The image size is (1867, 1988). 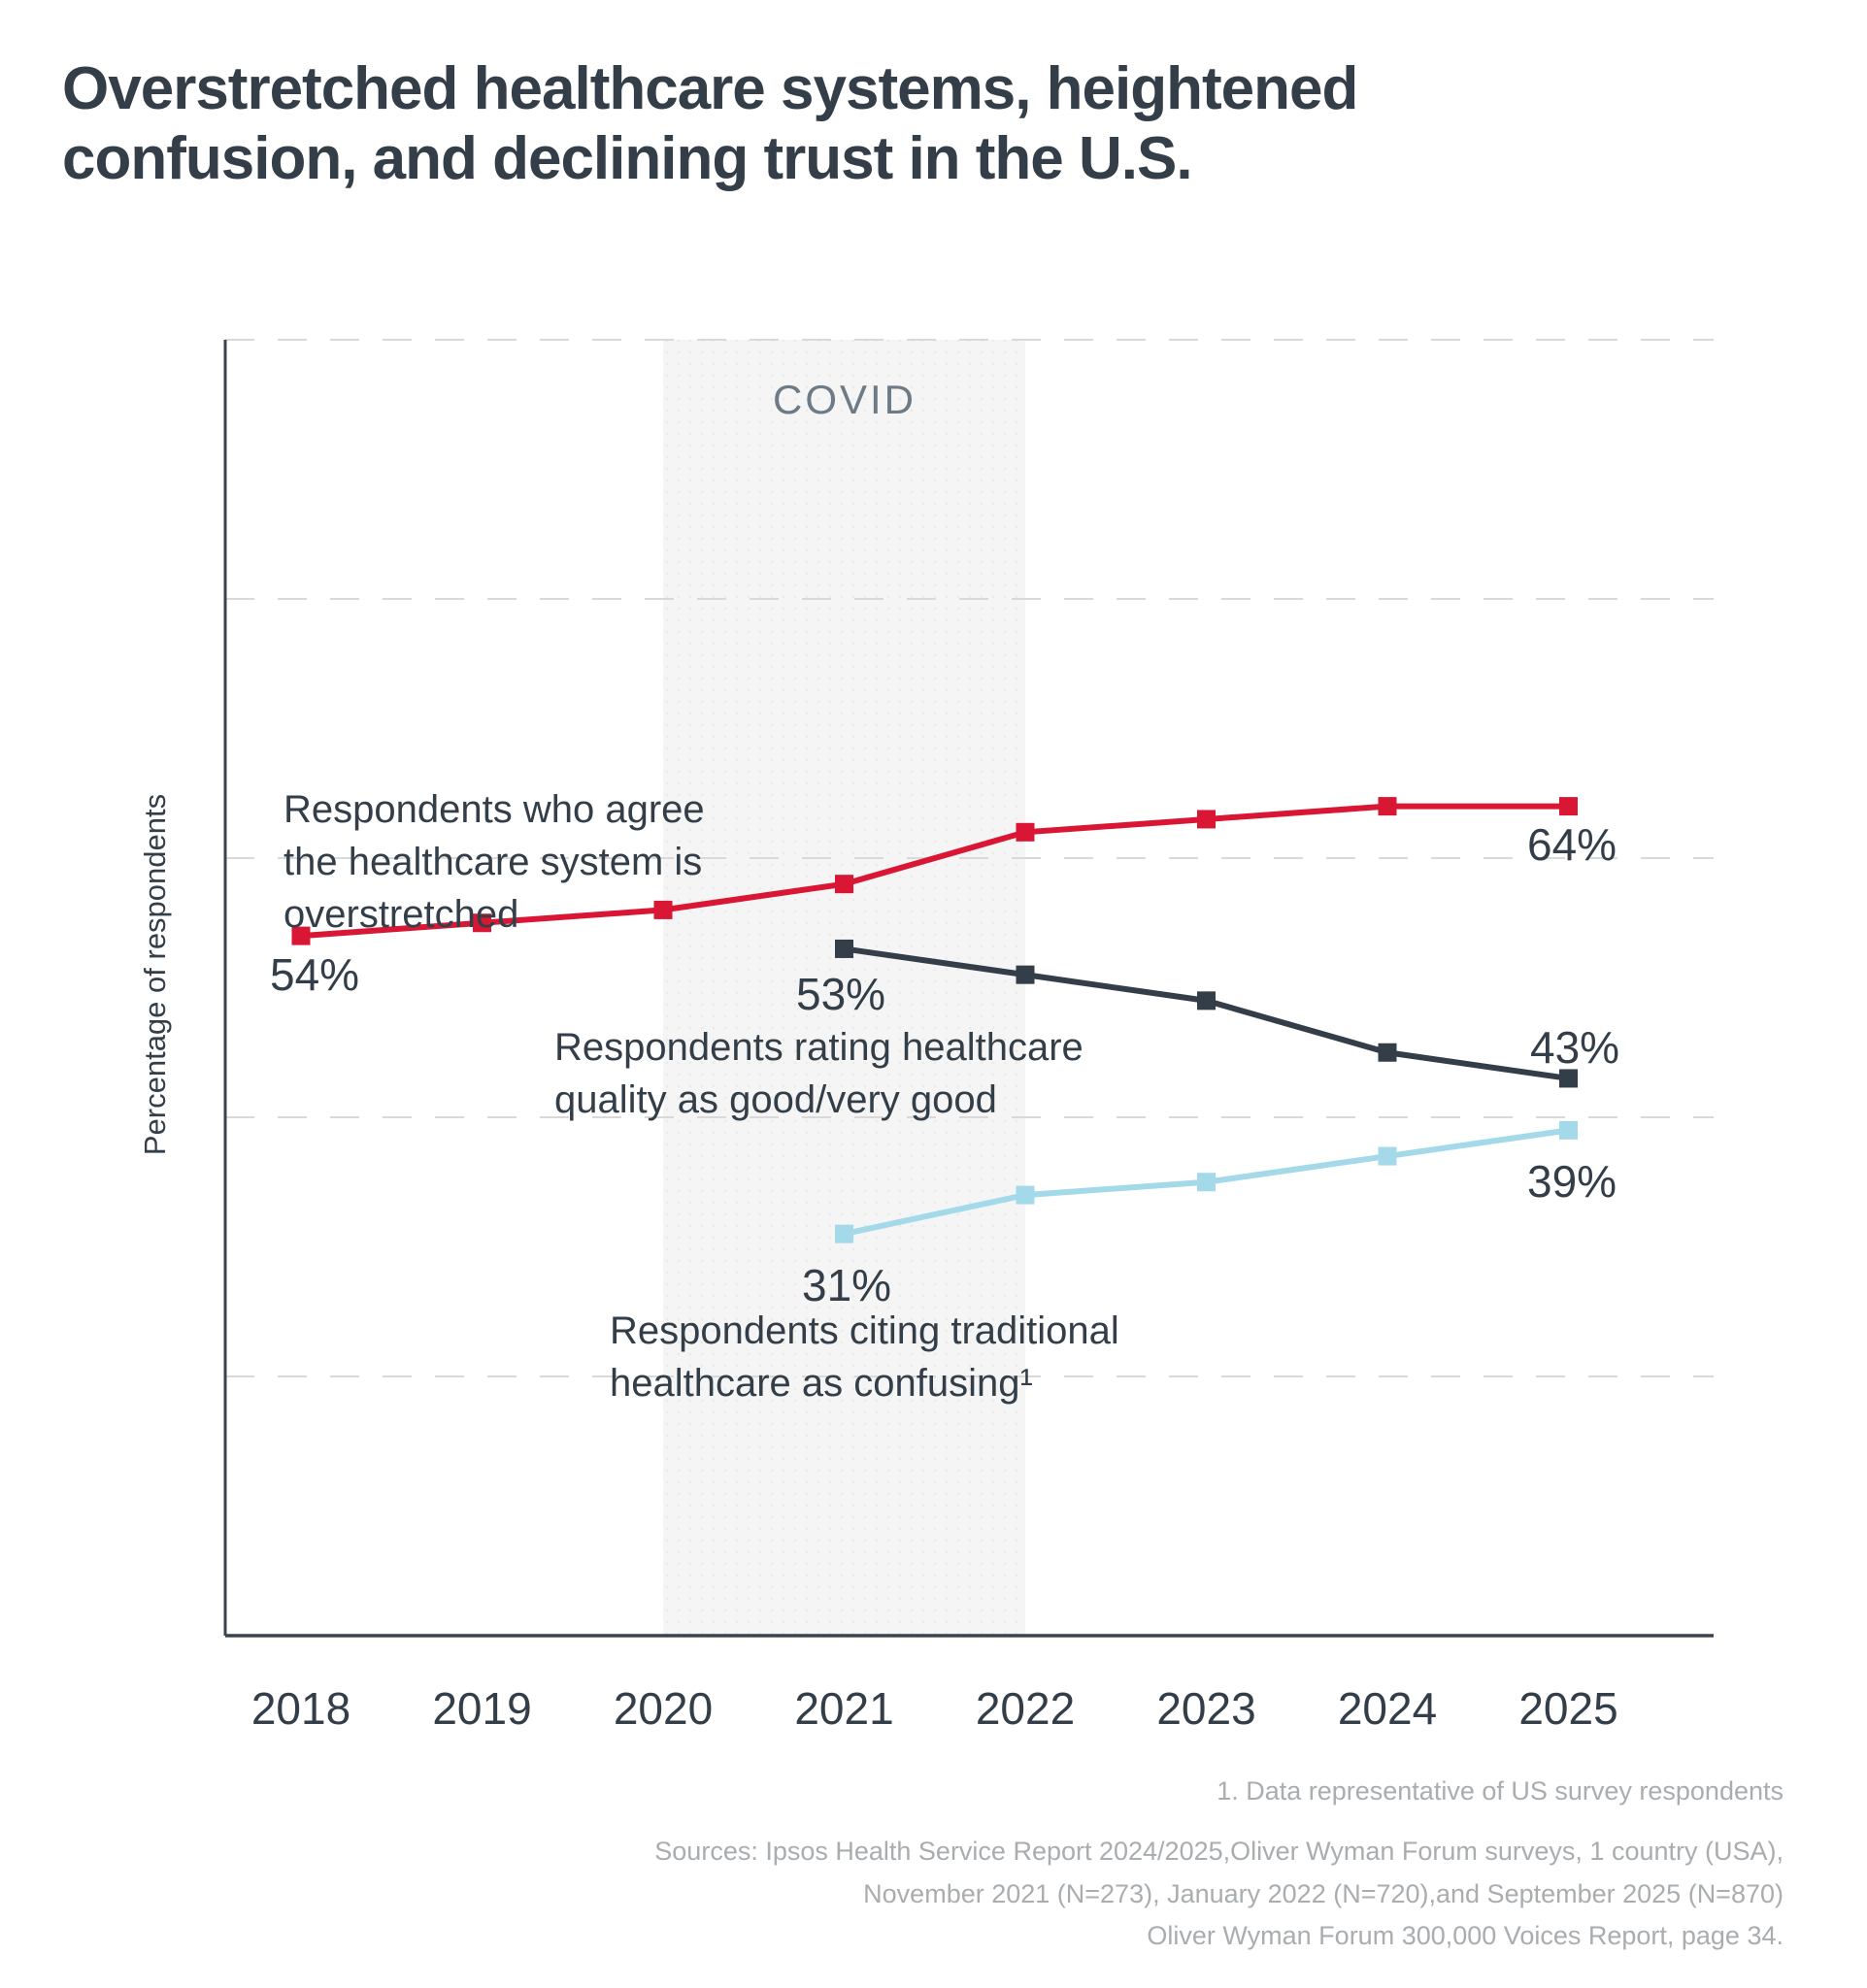 What do you see at coordinates (844, 885) in the screenshot?
I see `data-point-s0-2021` at bounding box center [844, 885].